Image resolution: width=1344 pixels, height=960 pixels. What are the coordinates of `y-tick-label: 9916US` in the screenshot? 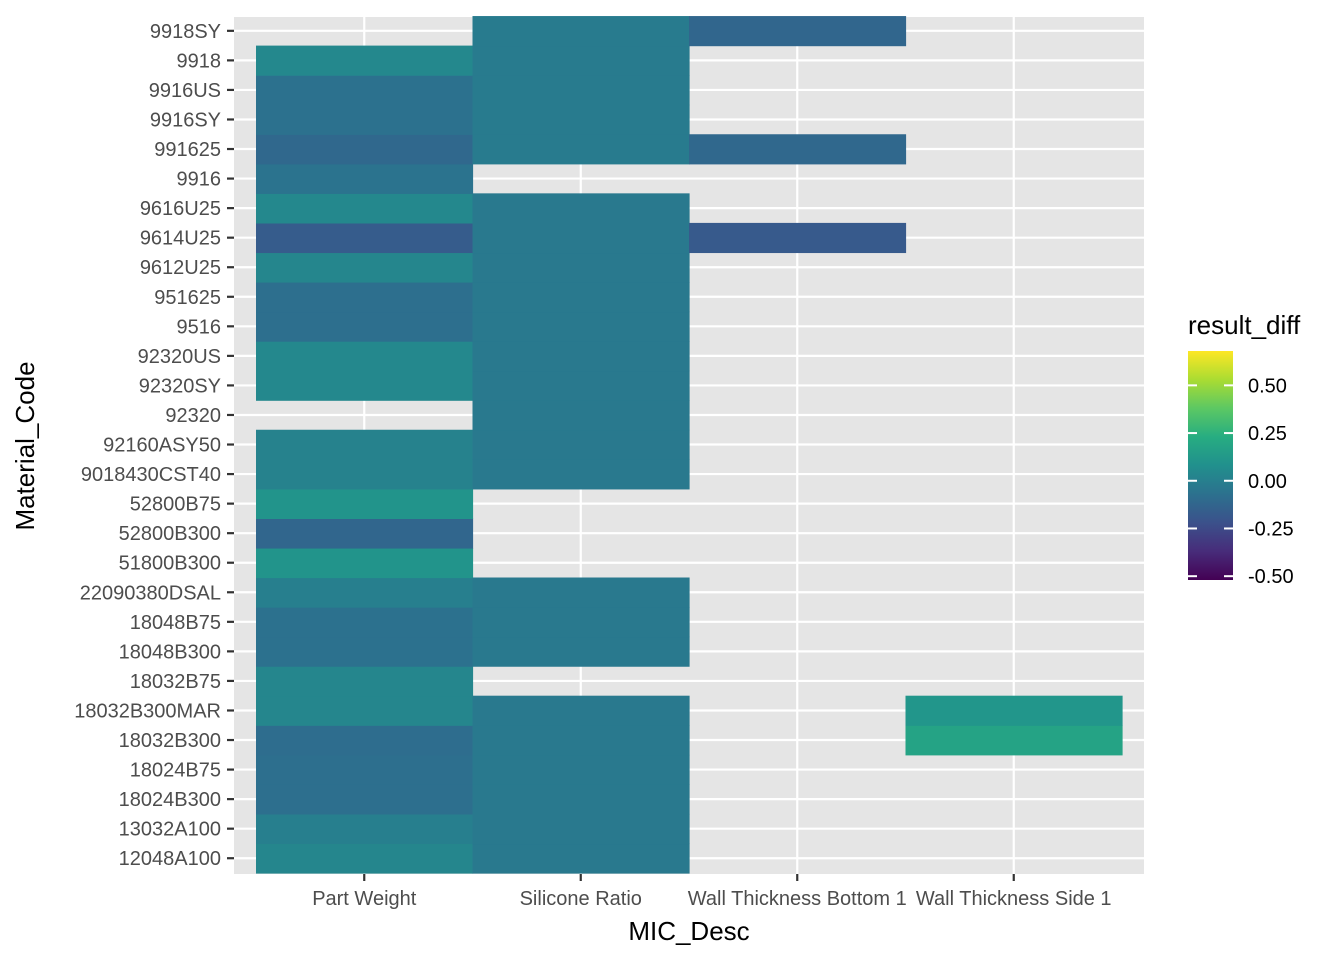 It's located at (185, 91).